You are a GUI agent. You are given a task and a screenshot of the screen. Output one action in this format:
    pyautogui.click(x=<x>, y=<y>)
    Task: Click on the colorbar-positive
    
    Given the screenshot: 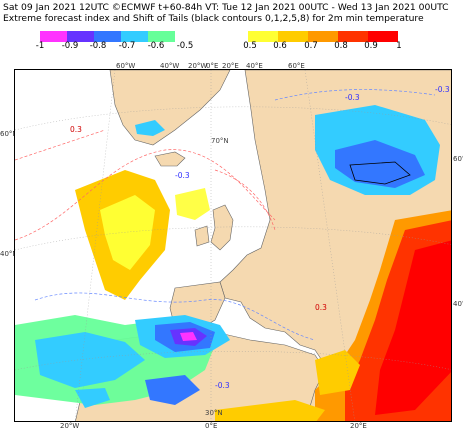 What is the action you would take?
    pyautogui.click(x=323, y=36)
    